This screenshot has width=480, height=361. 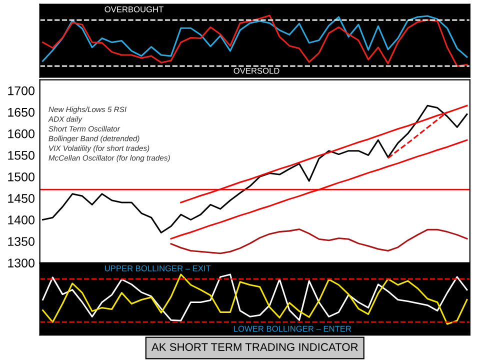 I want to click on y-tick-label: 1400, so click(x=21, y=220).